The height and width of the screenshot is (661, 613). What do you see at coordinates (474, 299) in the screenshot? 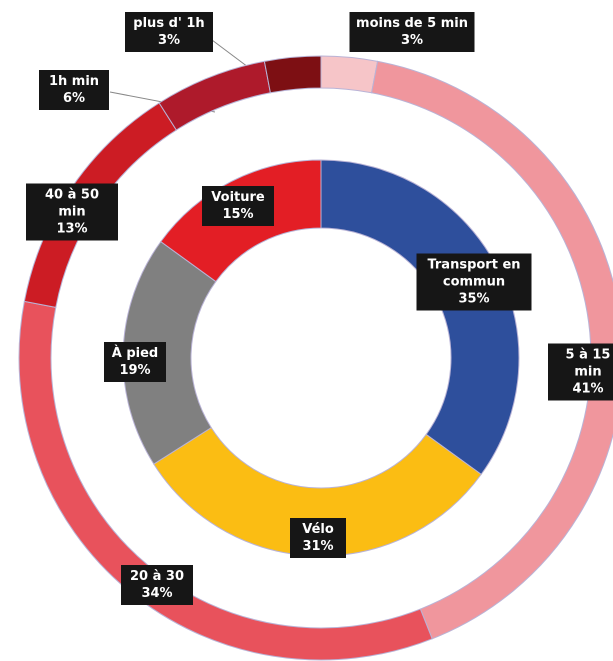
I see `label-value: 35%` at bounding box center [474, 299].